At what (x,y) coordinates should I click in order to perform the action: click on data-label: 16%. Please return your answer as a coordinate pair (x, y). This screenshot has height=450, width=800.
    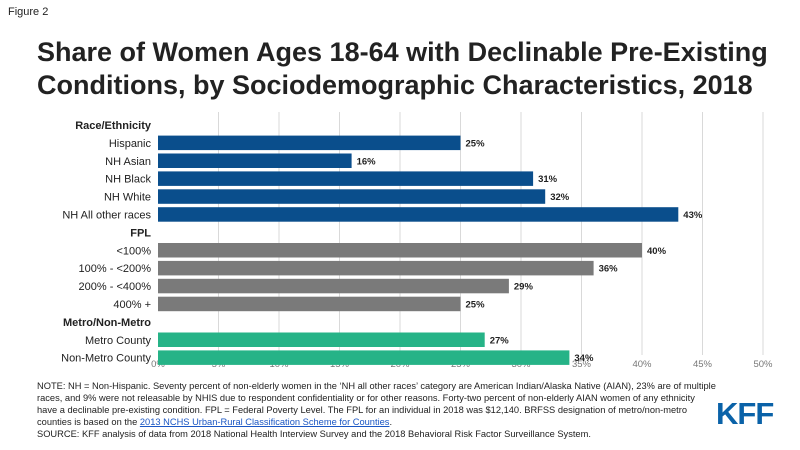
    Looking at the image, I should click on (367, 161).